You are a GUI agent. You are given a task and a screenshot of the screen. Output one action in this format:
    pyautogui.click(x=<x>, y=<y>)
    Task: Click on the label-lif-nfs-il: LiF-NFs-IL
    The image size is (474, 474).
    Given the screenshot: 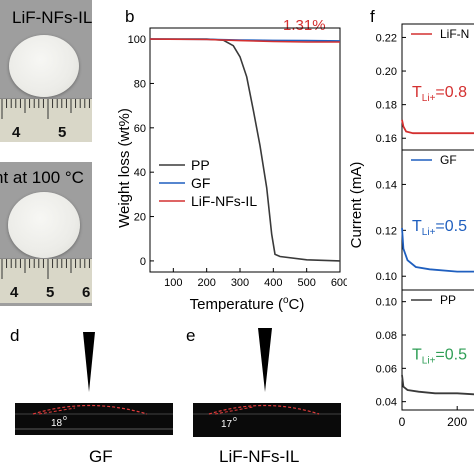 What is the action you would take?
    pyautogui.click(x=259, y=456)
    